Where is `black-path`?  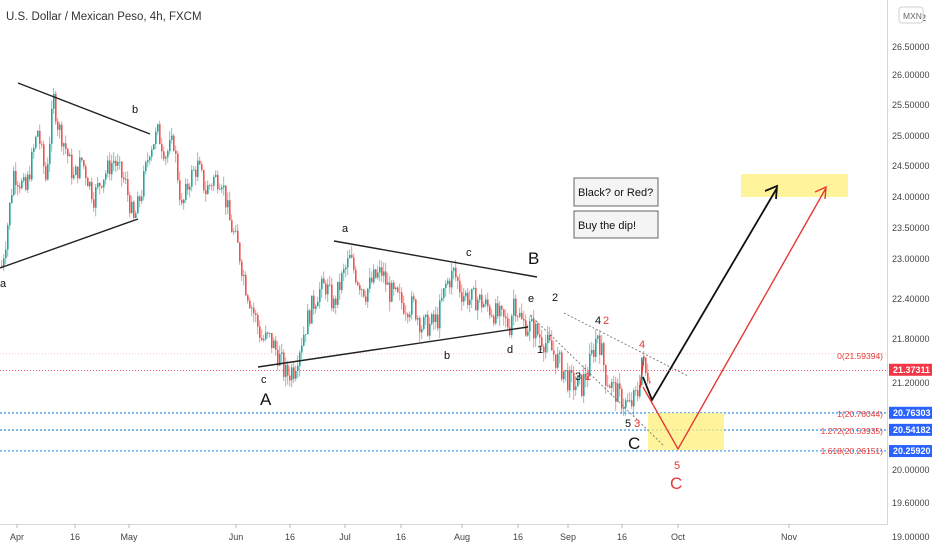 black-path is located at coordinates (710, 295).